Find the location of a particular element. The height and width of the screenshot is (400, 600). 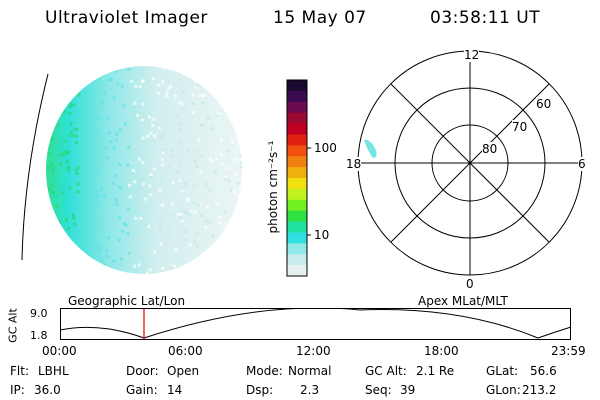

mlt-label-6: 6 is located at coordinates (582, 164).